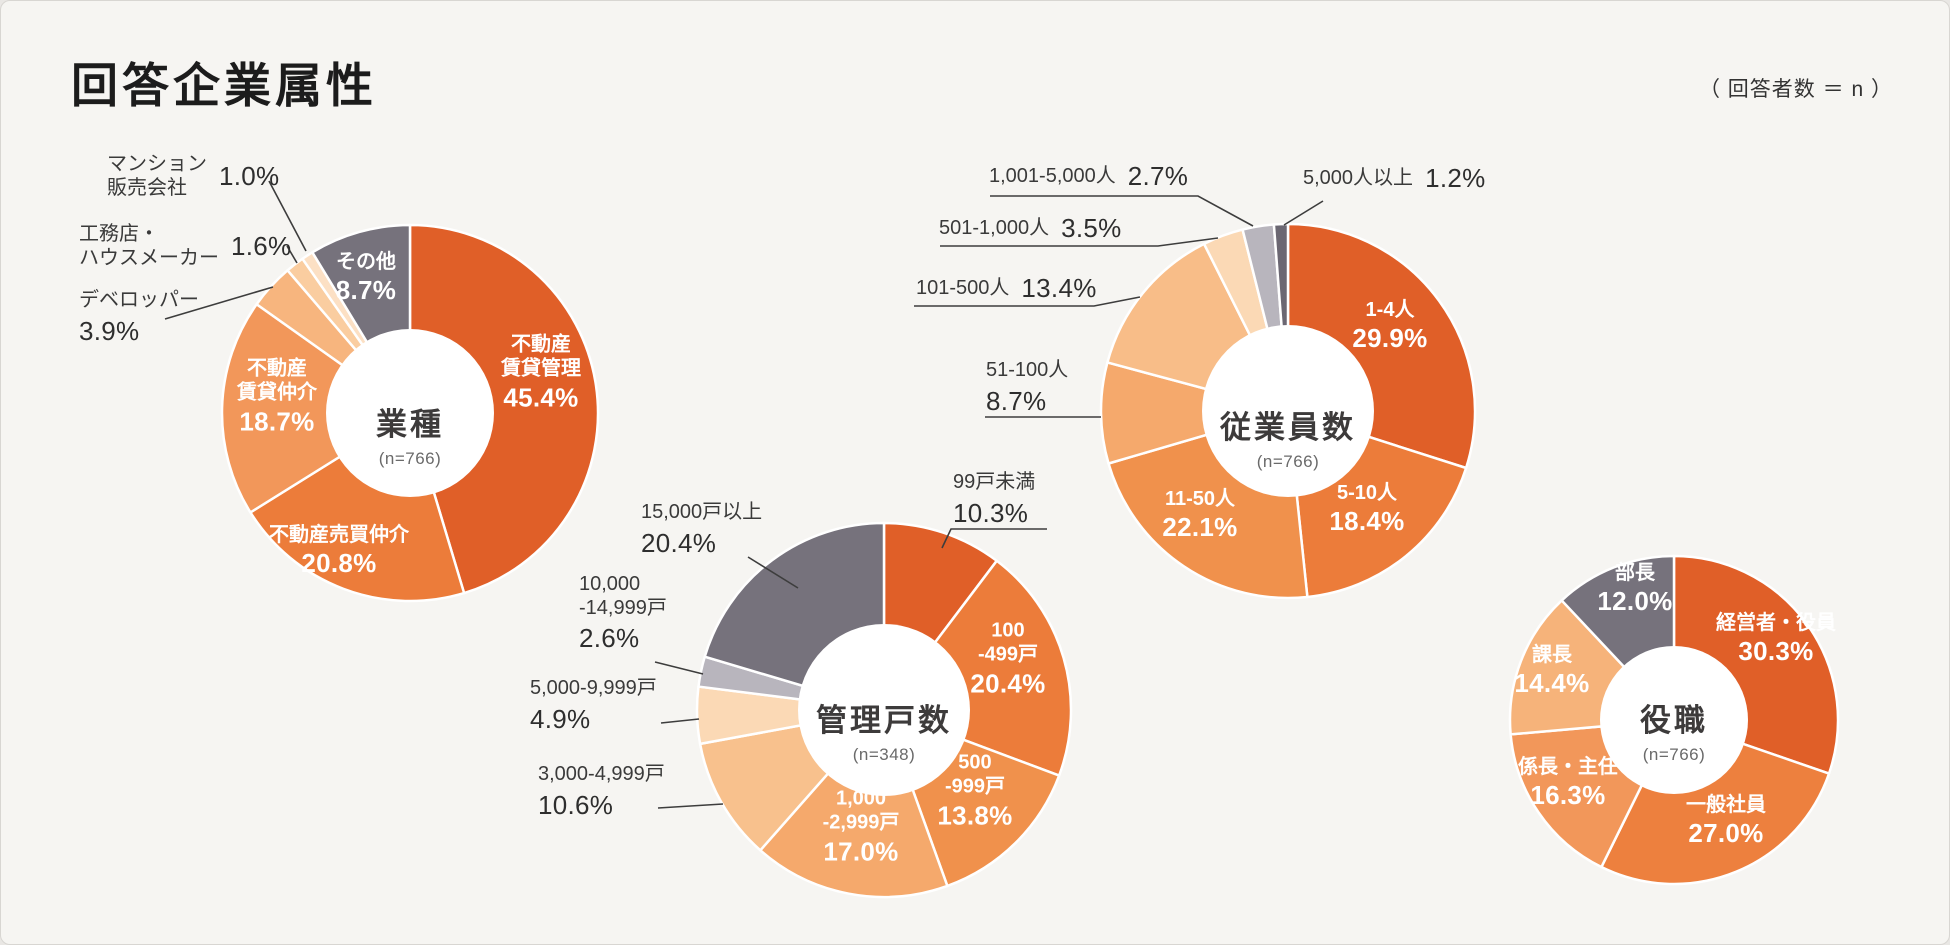 This screenshot has height=945, width=1950. Describe the element at coordinates (1634, 572) in the screenshot. I see `slice-label-text: 部長` at that location.